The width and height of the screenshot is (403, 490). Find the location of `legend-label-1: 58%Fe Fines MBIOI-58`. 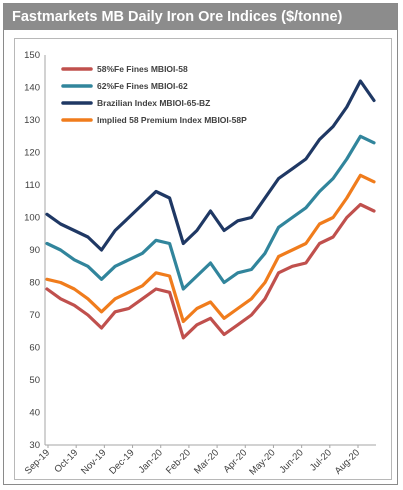

legend-label-1: 58%Fe Fines MBIOI-58 is located at coordinates (142, 69).